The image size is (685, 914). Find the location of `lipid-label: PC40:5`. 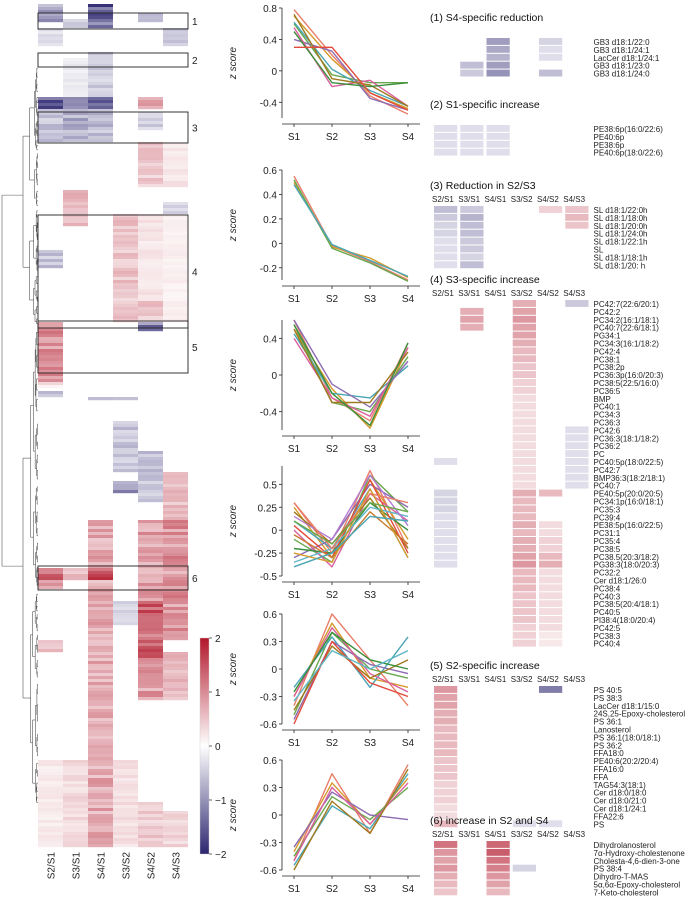

lipid-label: PC40:5 is located at coordinates (607, 612).